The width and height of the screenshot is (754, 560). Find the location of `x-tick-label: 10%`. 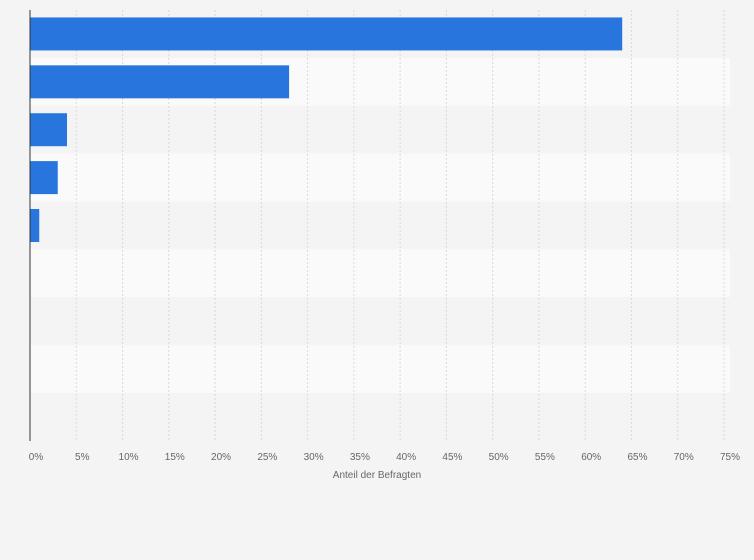

x-tick-label: 10% is located at coordinates (129, 457).